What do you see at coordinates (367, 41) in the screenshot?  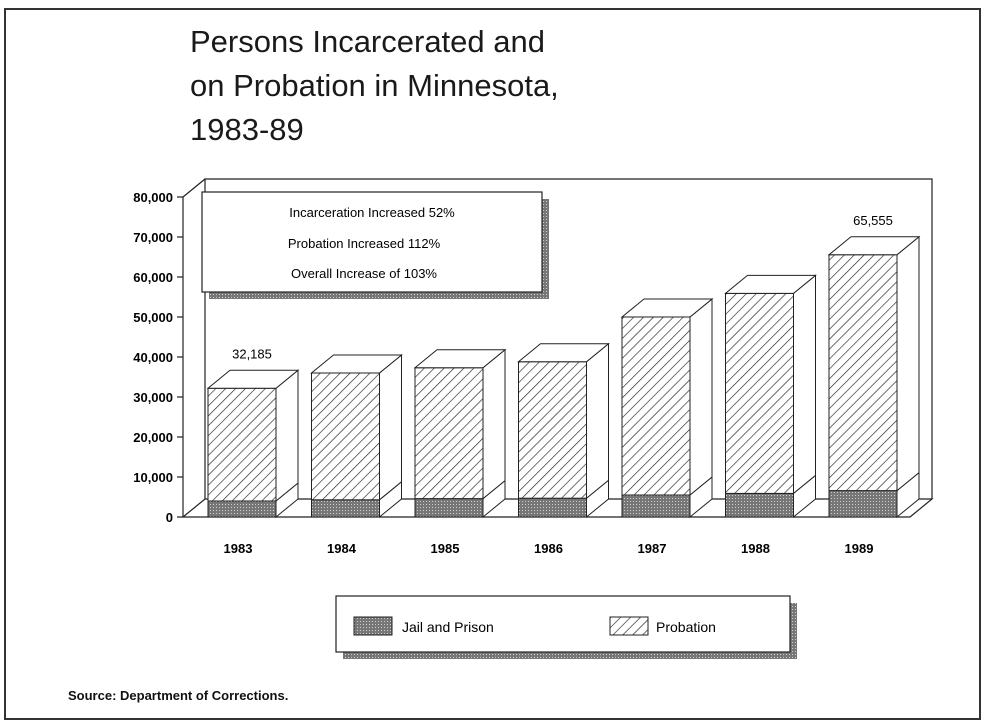 I see `title-line-1: Persons Incarcerated and` at bounding box center [367, 41].